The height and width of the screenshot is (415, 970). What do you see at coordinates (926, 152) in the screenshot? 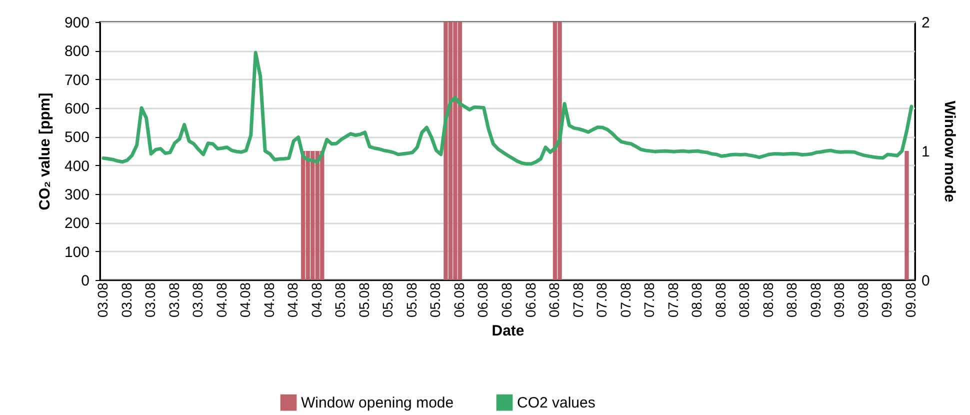
I see `y2-tick-label: 1` at bounding box center [926, 152].